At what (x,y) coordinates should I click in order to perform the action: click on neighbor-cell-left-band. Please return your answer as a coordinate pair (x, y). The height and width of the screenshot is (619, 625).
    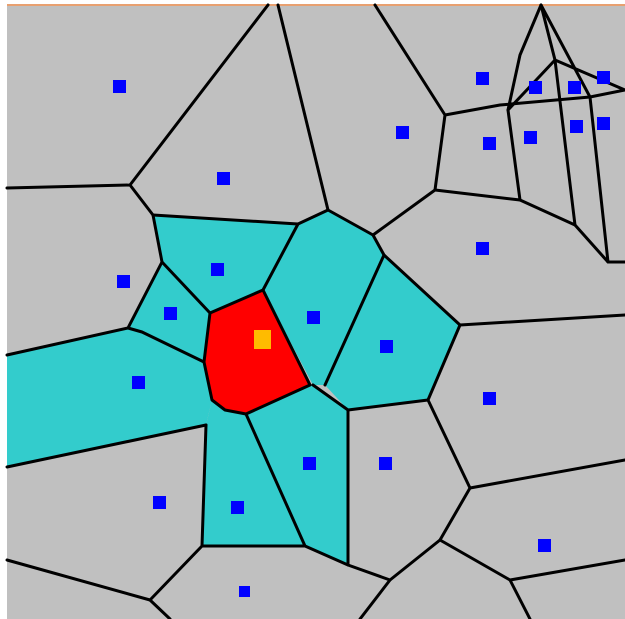
    Looking at the image, I should click on (109, 397).